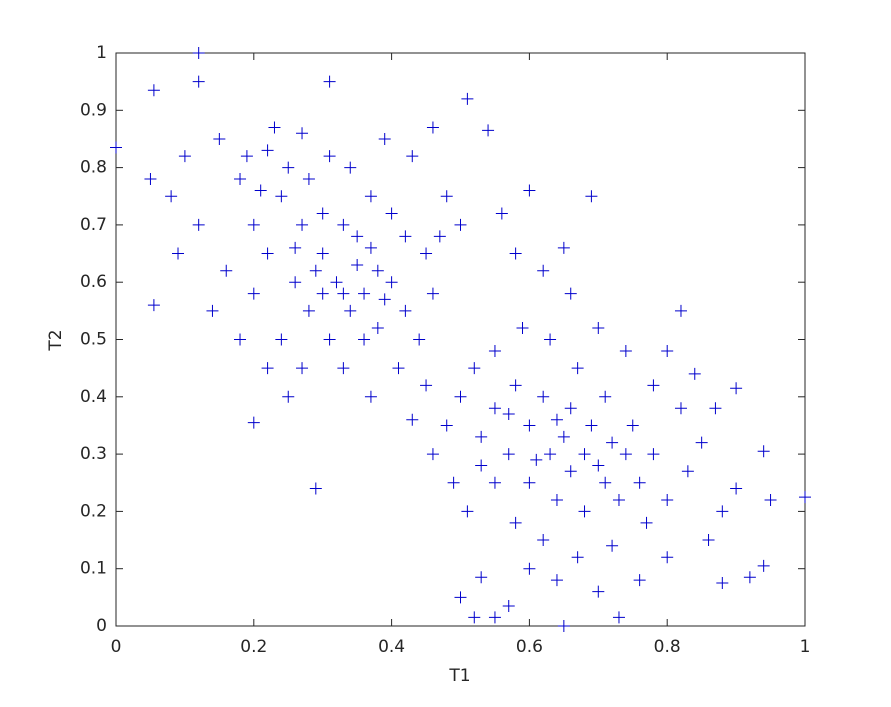 This screenshot has width=891, height=707. Describe the element at coordinates (93, 511) in the screenshot. I see `y-tick-label: 0.2` at that location.